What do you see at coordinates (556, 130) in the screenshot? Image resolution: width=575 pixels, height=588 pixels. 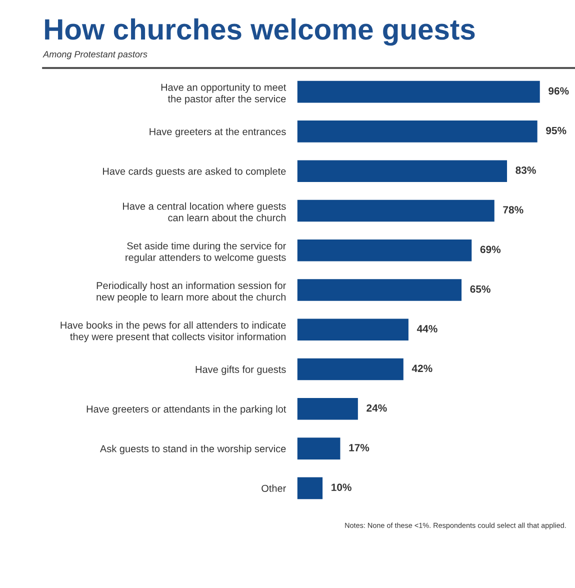 I see `data-label: 95%` at bounding box center [556, 130].